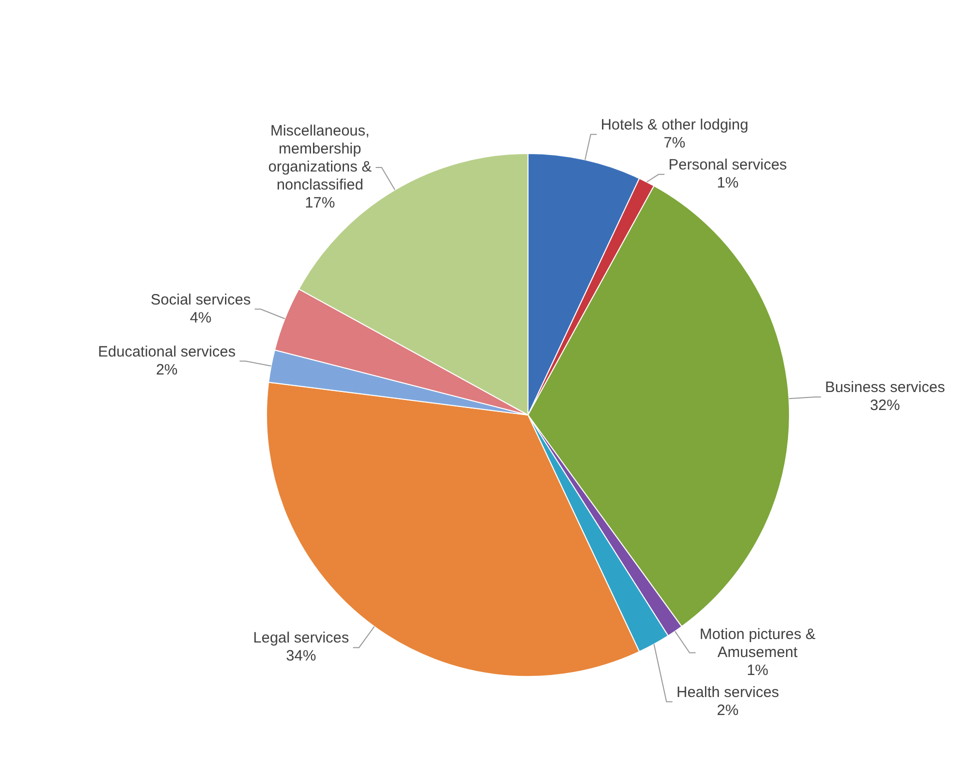 The width and height of the screenshot is (979, 774). What do you see at coordinates (675, 143) in the screenshot?
I see `data-label: 7%` at bounding box center [675, 143].